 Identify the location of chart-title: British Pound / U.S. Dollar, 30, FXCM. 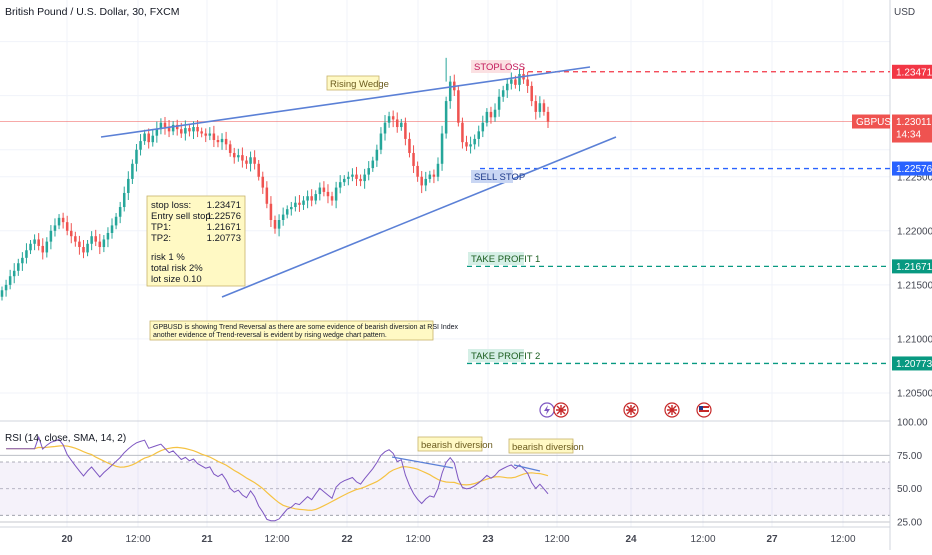
(92, 12).